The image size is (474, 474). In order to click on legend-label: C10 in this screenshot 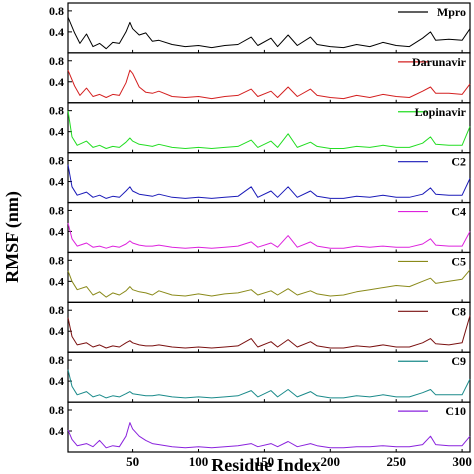, I will do `click(455, 411)`.